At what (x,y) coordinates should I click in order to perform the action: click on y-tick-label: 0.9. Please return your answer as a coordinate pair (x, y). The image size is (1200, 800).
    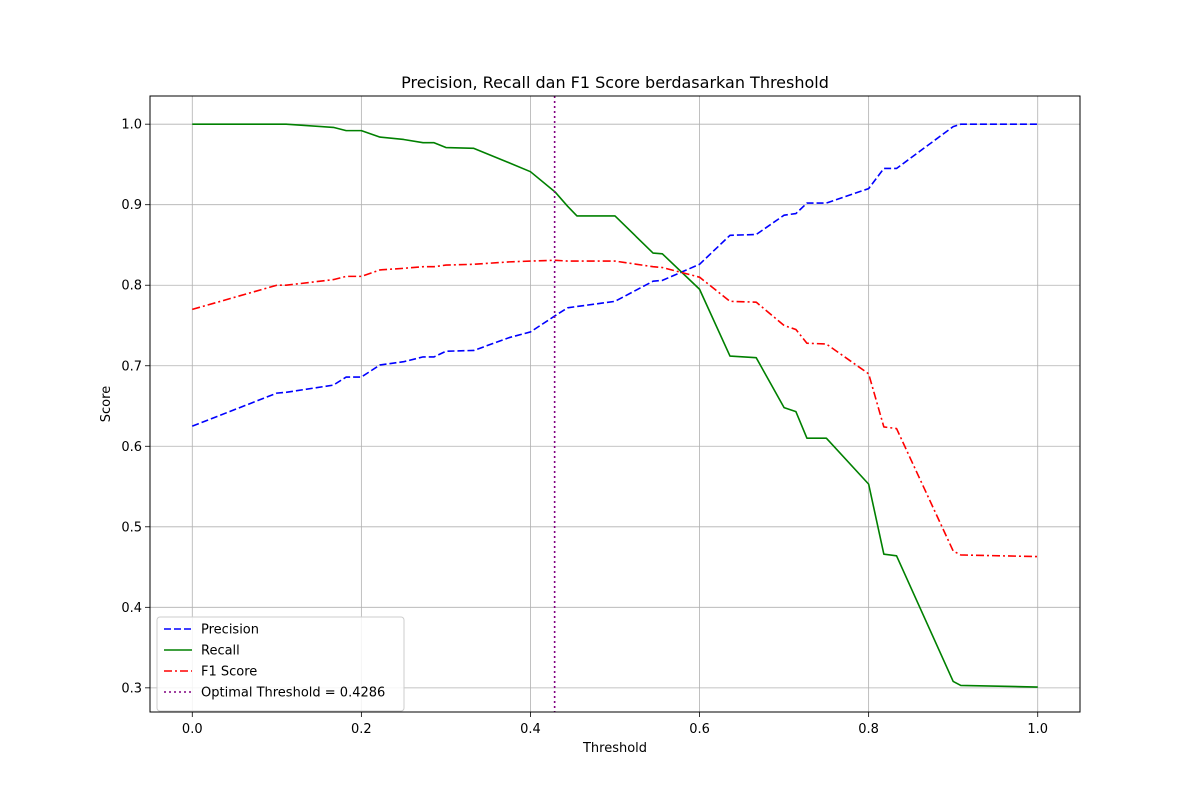
    Looking at the image, I should click on (131, 205).